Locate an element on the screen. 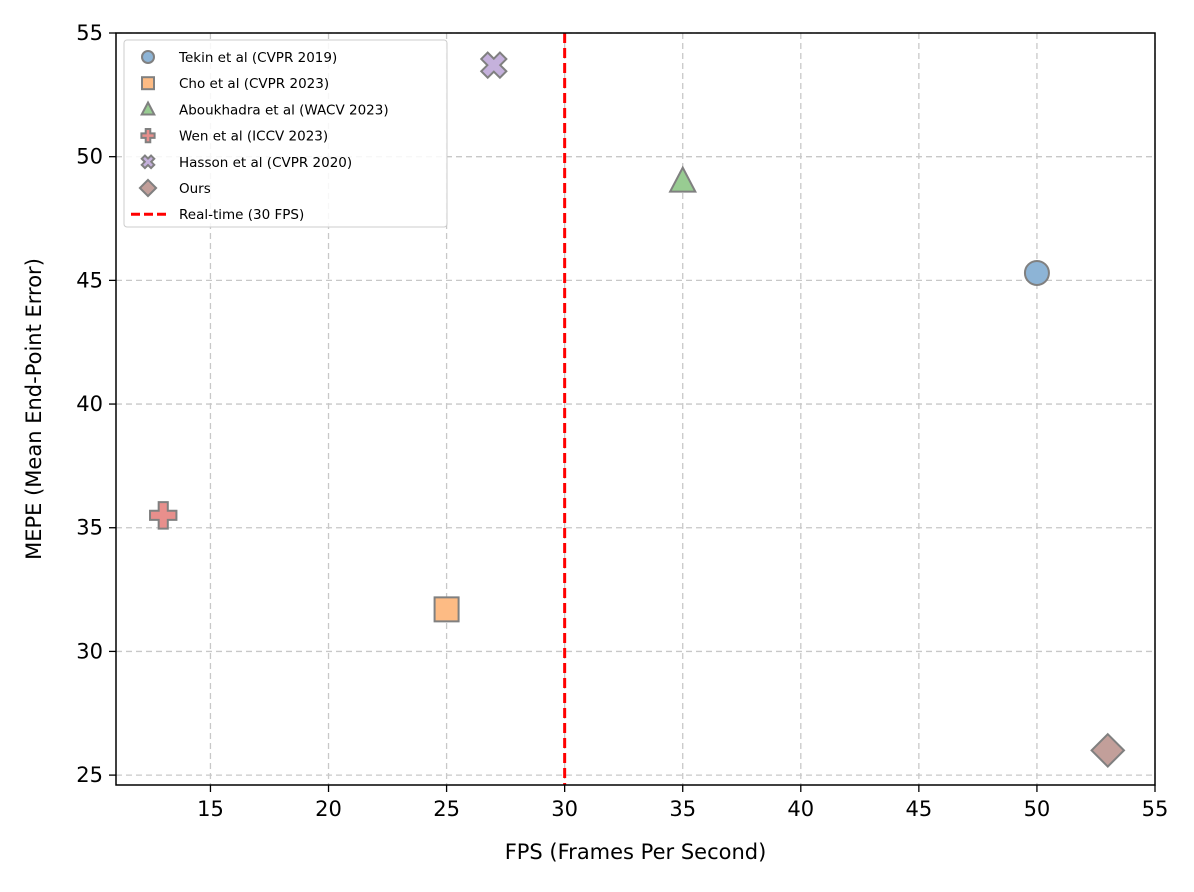 This screenshot has height=892, width=1194. data-point-x is located at coordinates (493, 65).